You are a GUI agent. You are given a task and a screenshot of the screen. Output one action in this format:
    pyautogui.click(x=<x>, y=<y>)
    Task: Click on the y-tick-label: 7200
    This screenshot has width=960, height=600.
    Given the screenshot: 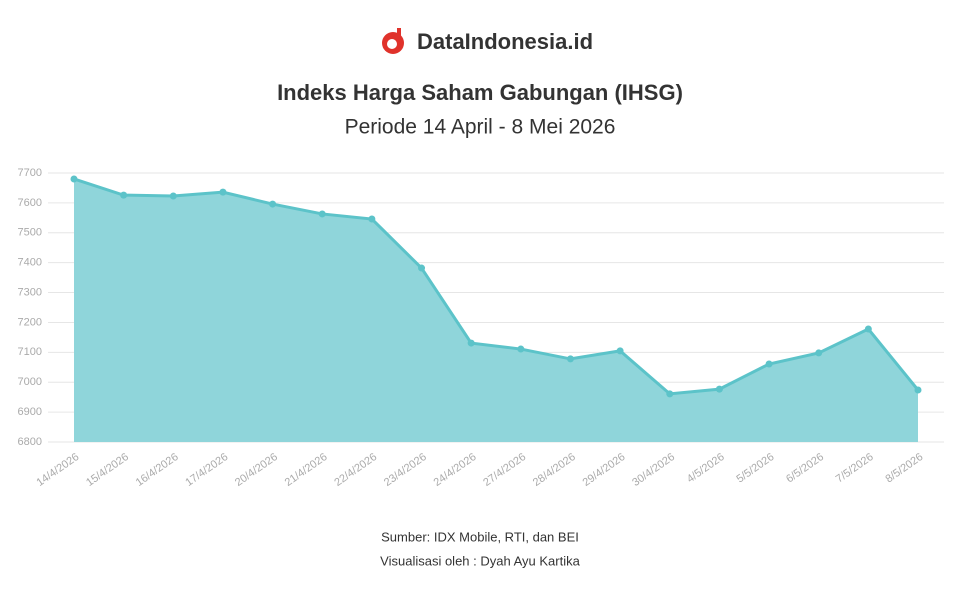 What is the action you would take?
    pyautogui.click(x=30, y=322)
    